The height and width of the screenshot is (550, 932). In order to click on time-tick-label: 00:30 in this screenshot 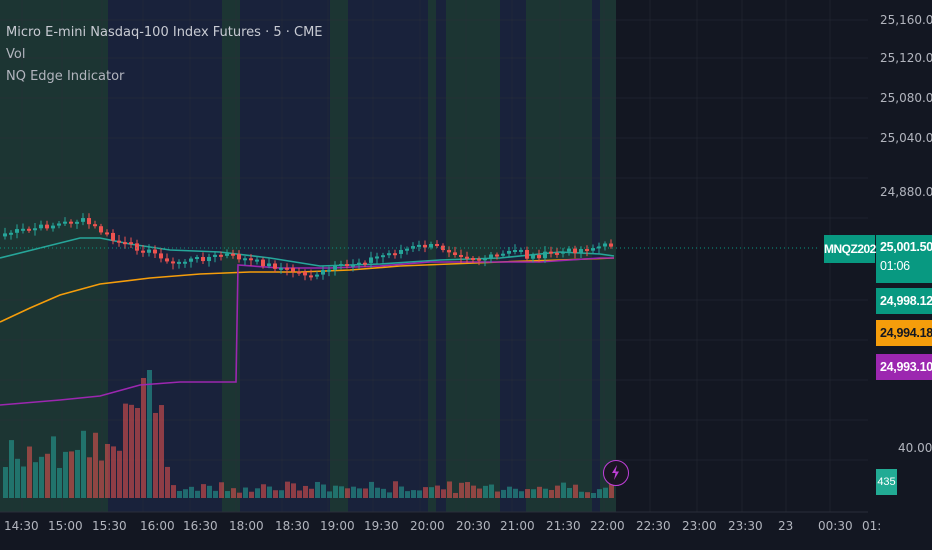, I will do `click(835, 526)`.